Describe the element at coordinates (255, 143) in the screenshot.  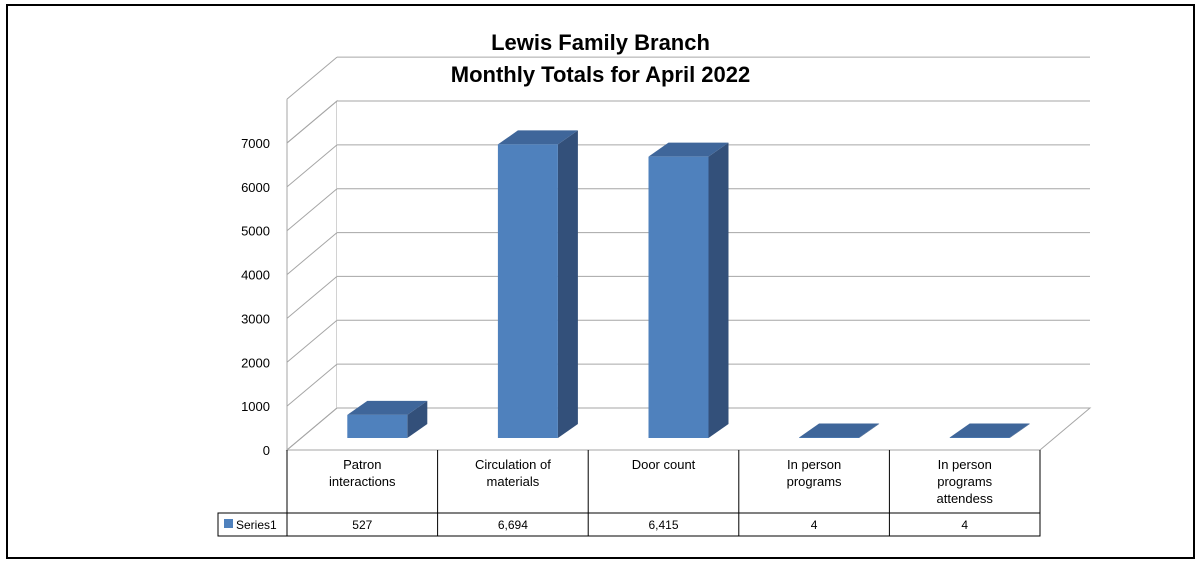
I see `y-tick-label: 7000` at that location.